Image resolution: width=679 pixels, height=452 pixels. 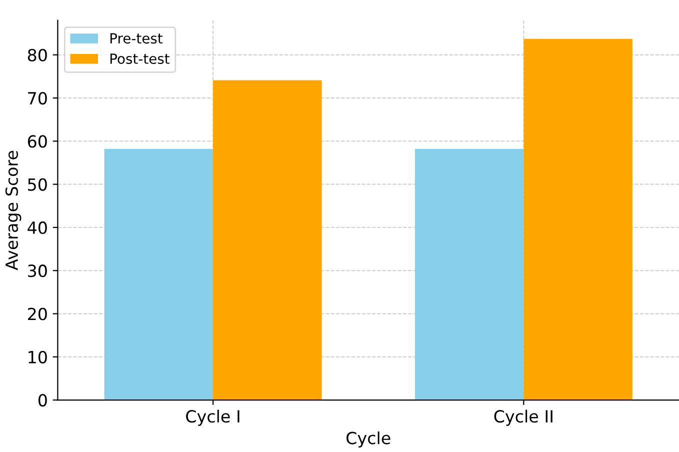 I want to click on x-axis-title: Cycle, so click(x=368, y=439).